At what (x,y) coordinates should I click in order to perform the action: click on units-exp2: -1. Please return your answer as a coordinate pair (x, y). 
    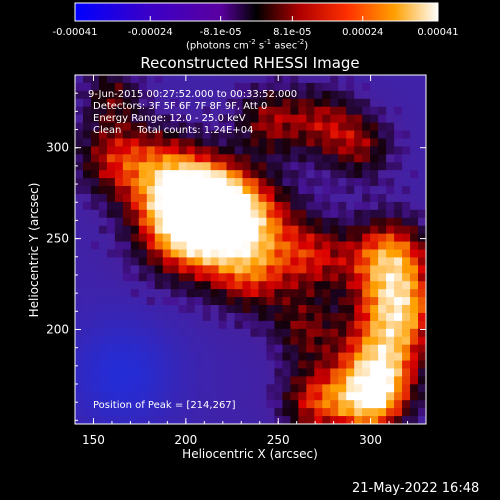
    Looking at the image, I should click on (268, 42).